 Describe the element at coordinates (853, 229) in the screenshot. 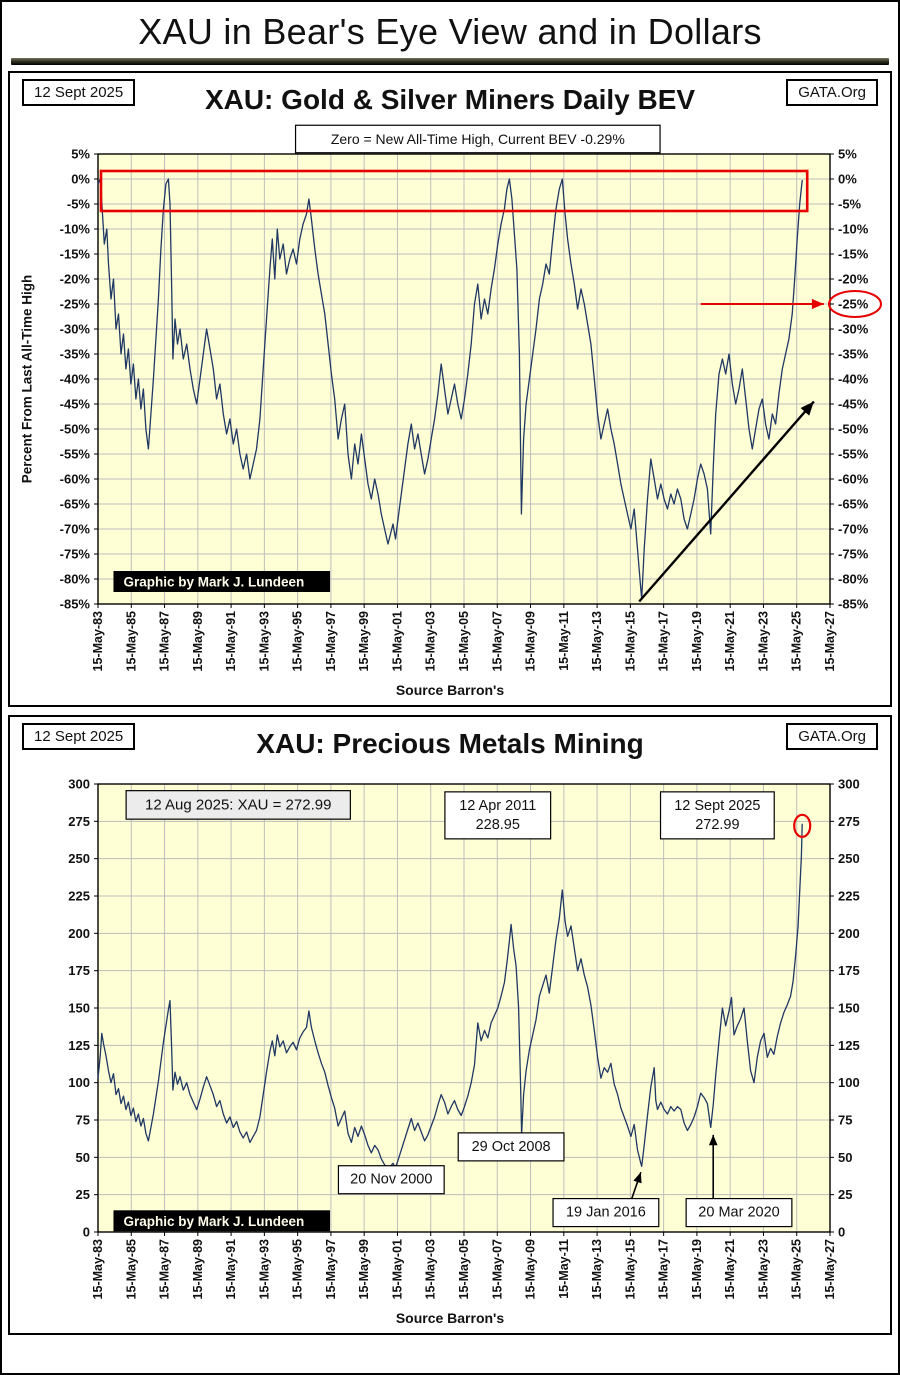

I see `y-tick-label-right: -10%` at that location.